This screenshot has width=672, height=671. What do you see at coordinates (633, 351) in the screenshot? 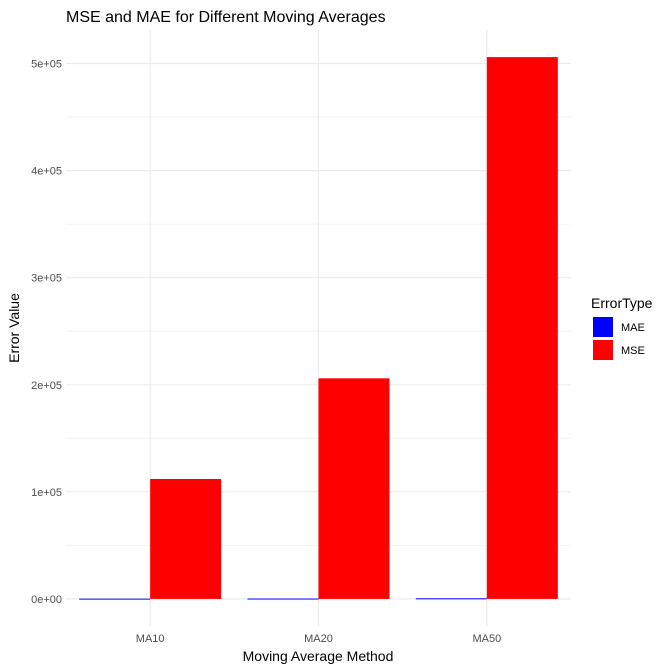
I see `legend-label-mse: MSE` at bounding box center [633, 351].